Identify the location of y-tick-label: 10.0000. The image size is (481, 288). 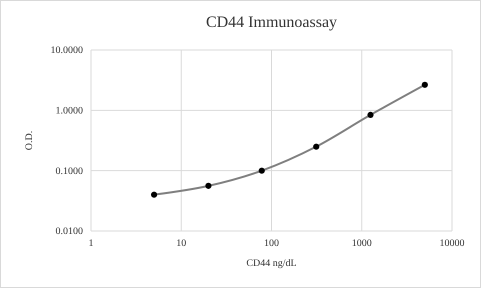
(66, 50).